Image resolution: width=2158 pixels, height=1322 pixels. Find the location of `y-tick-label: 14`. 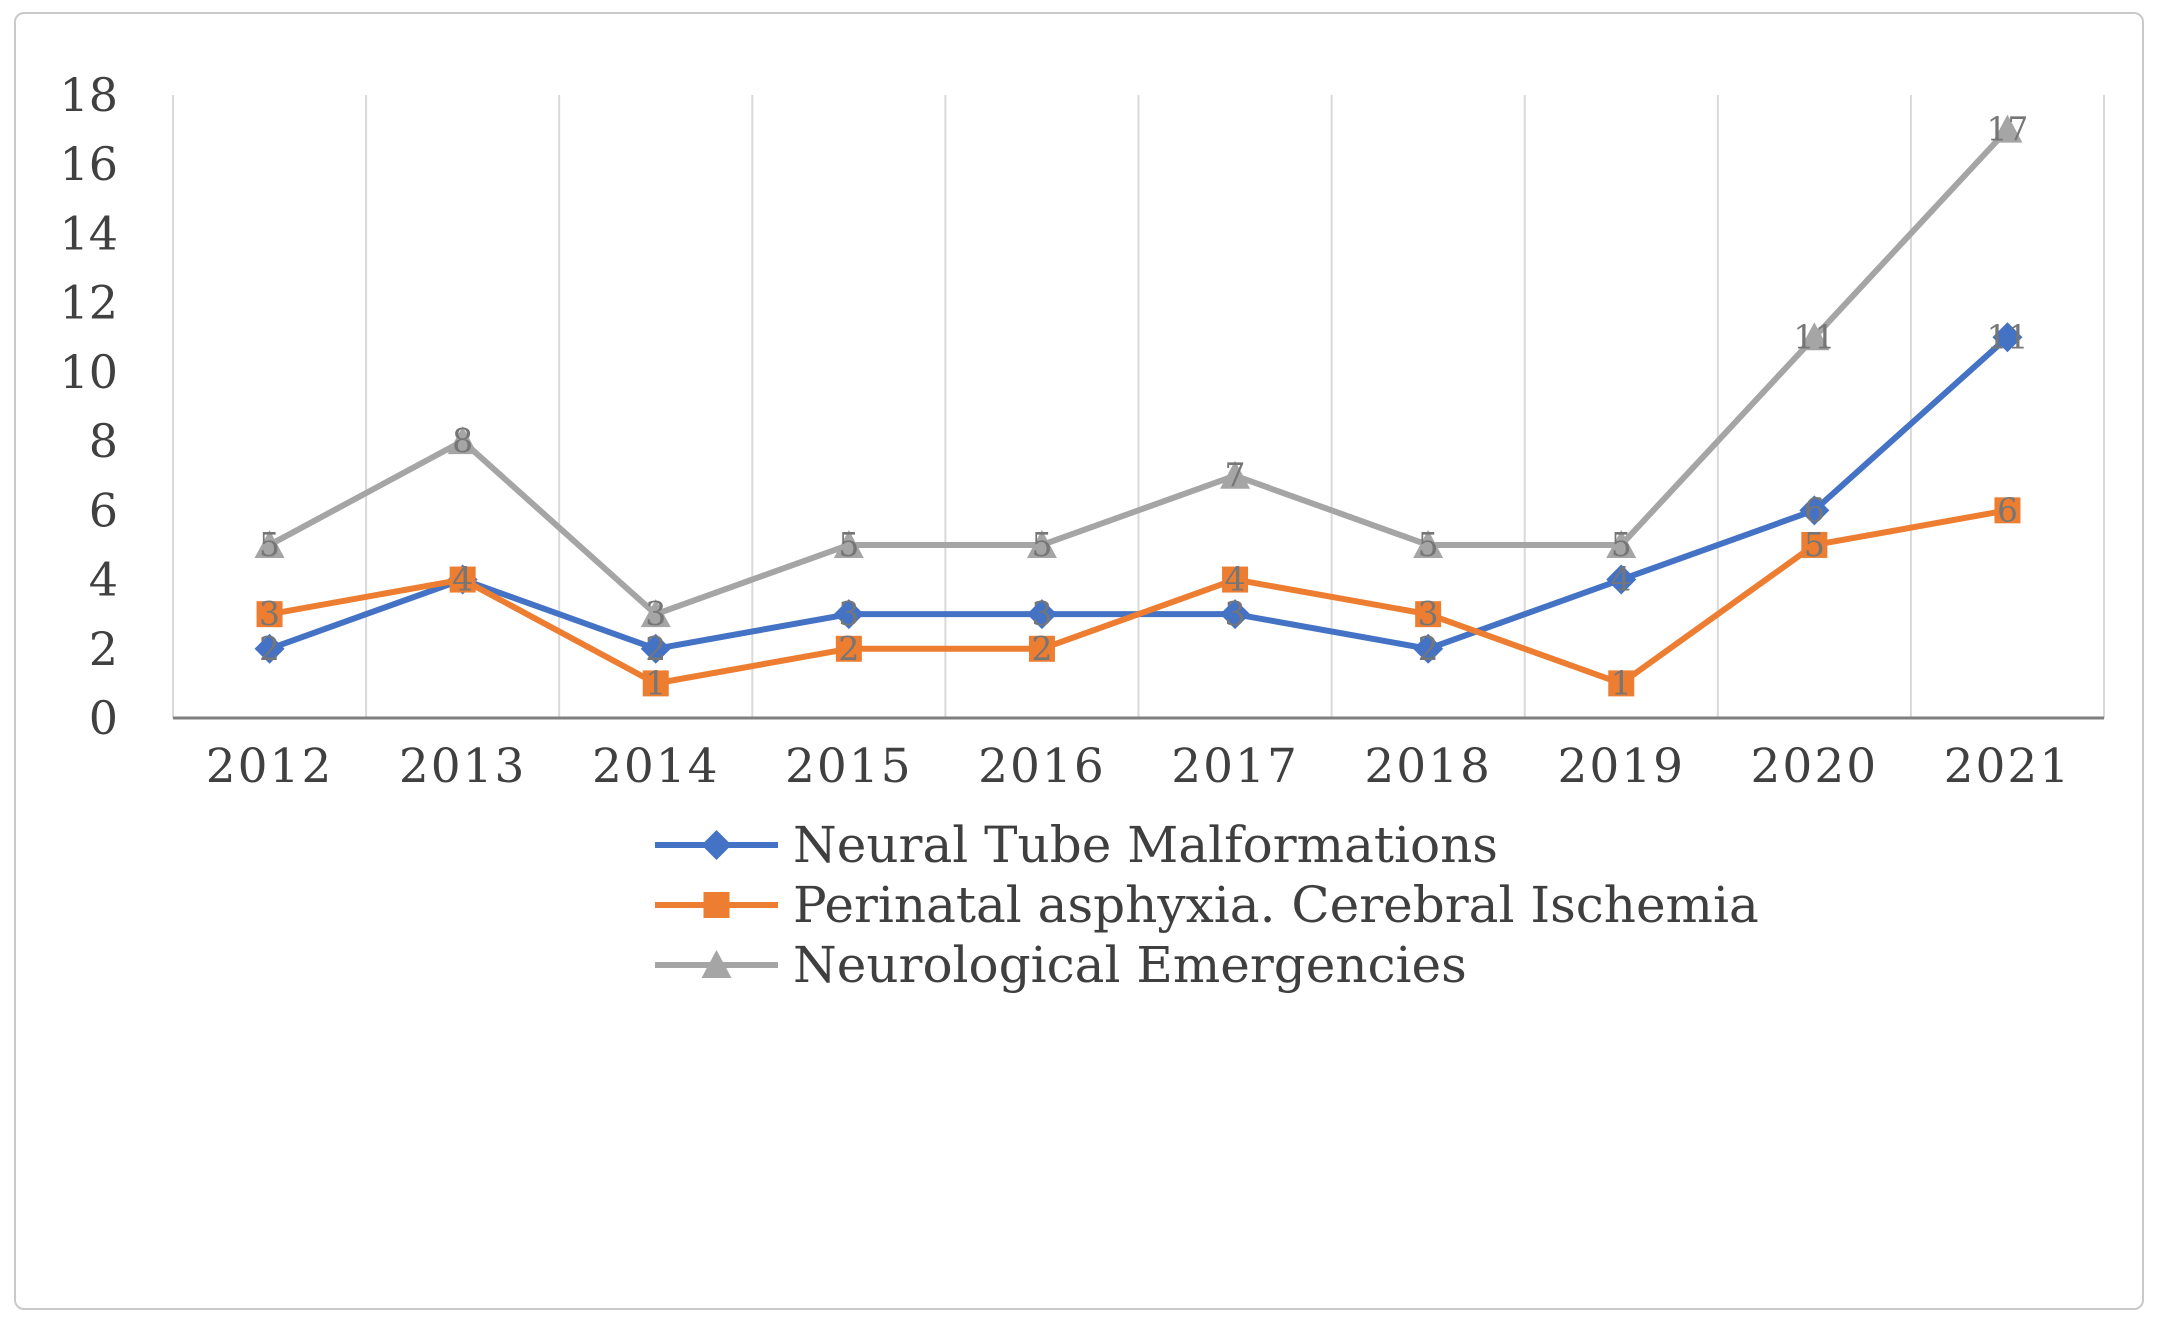

y-tick-label: 14 is located at coordinates (88, 233).